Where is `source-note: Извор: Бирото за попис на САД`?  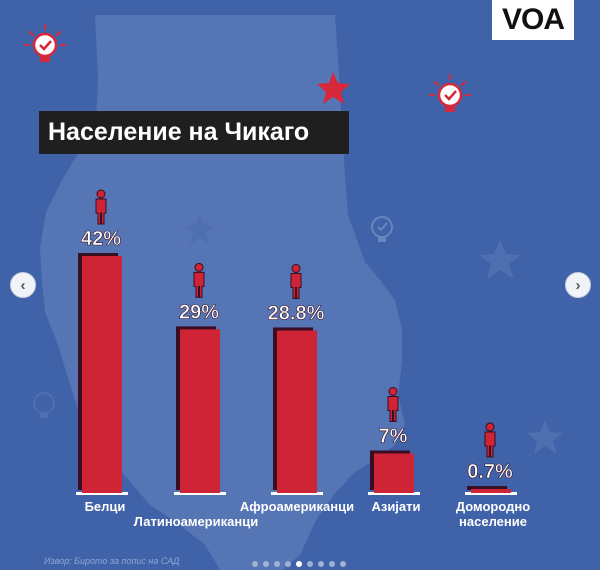 source-note: Извор: Бирото за попис на САД is located at coordinates (112, 561).